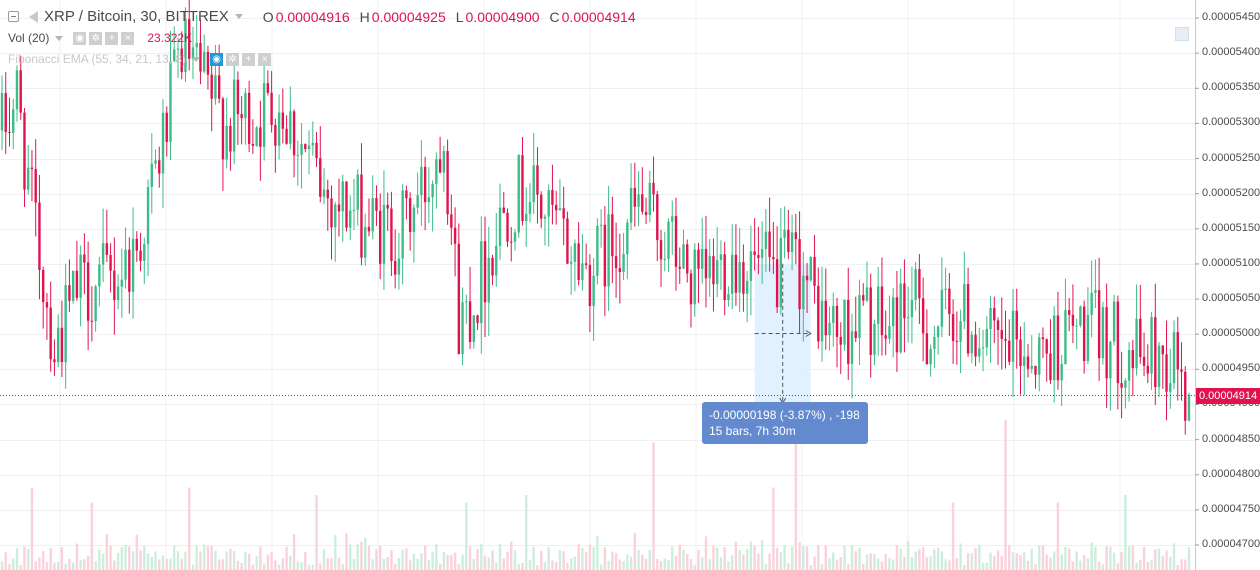  I want to click on volume-label: Vol (20), so click(29, 38).